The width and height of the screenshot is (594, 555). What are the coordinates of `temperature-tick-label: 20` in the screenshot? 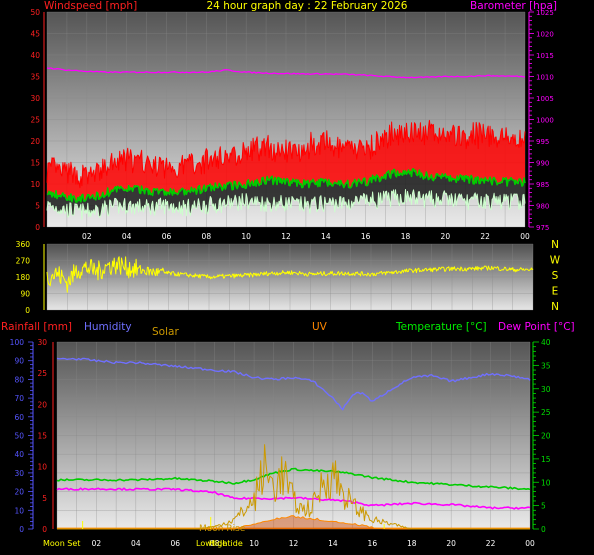 It's located at (546, 436).